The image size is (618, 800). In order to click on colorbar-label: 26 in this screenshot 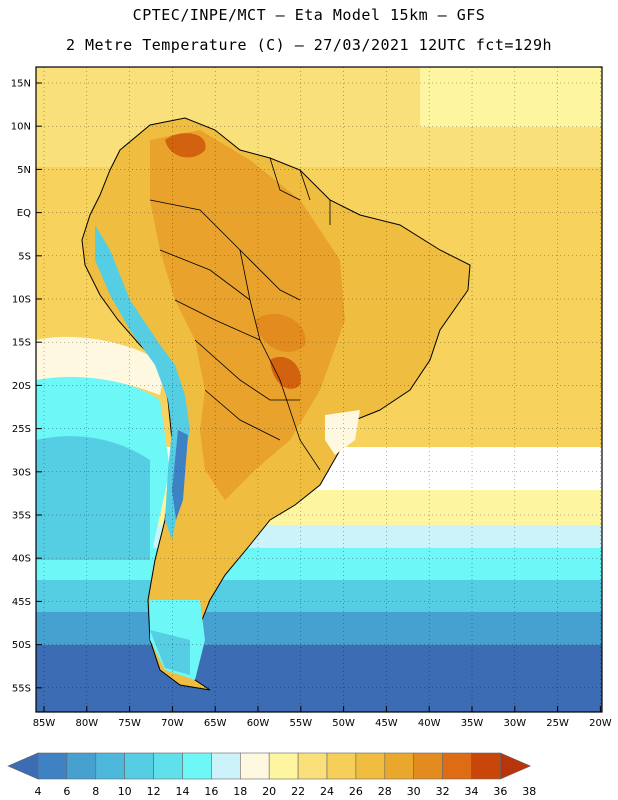, I will do `click(356, 791)`.